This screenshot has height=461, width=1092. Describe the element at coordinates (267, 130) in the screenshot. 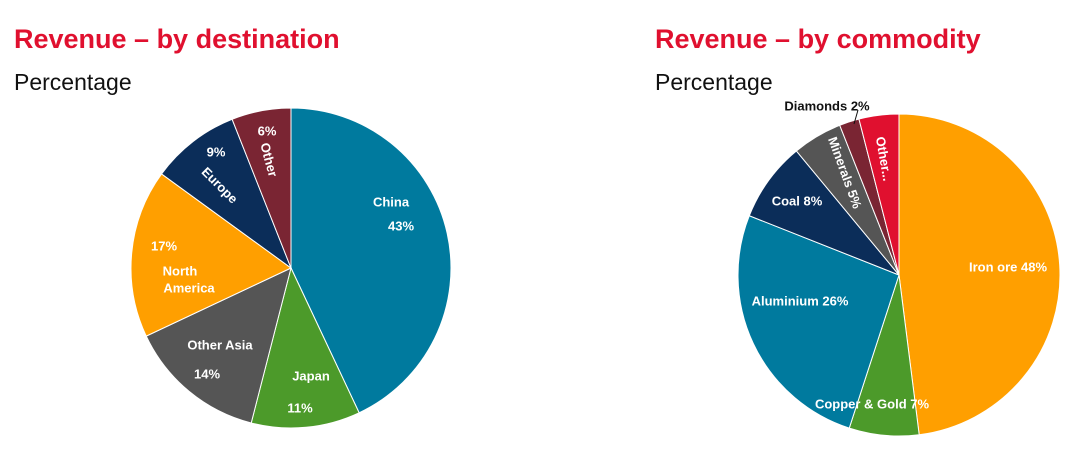

I see `slice-value-other: 6%` at that location.